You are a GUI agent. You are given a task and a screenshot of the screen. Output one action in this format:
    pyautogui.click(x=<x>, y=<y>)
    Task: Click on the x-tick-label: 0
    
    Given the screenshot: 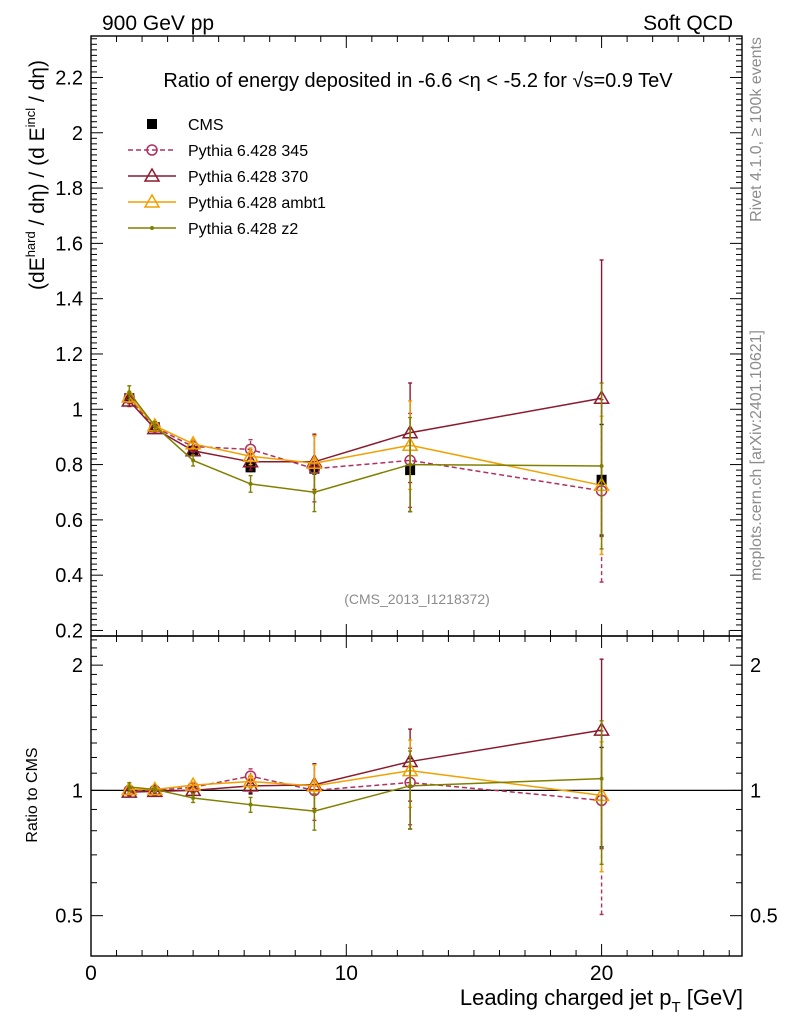 What is the action you would take?
    pyautogui.click(x=91, y=973)
    